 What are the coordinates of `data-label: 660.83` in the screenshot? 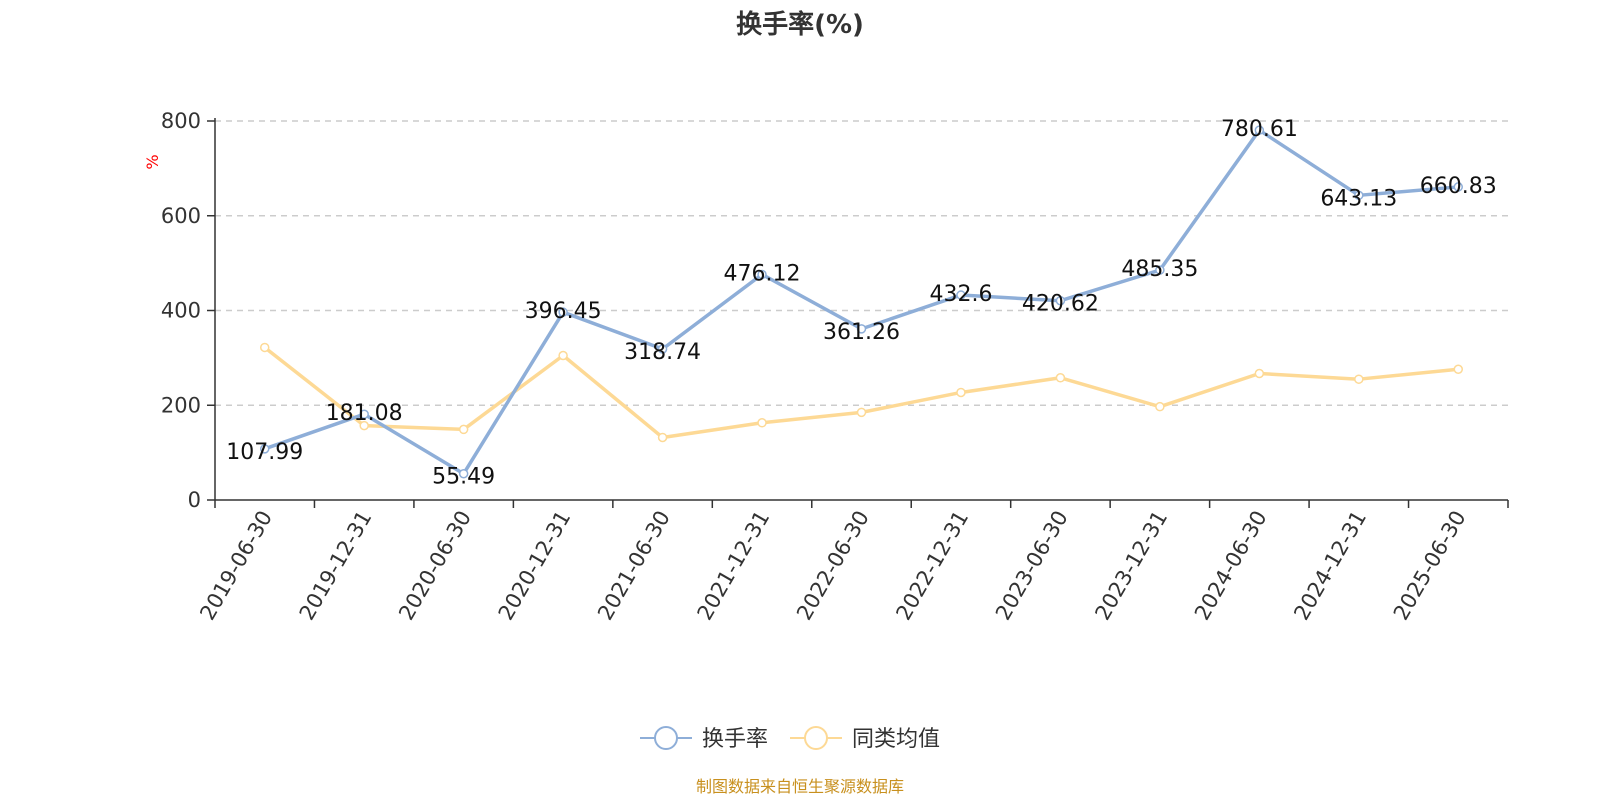 It's located at (1458, 186).